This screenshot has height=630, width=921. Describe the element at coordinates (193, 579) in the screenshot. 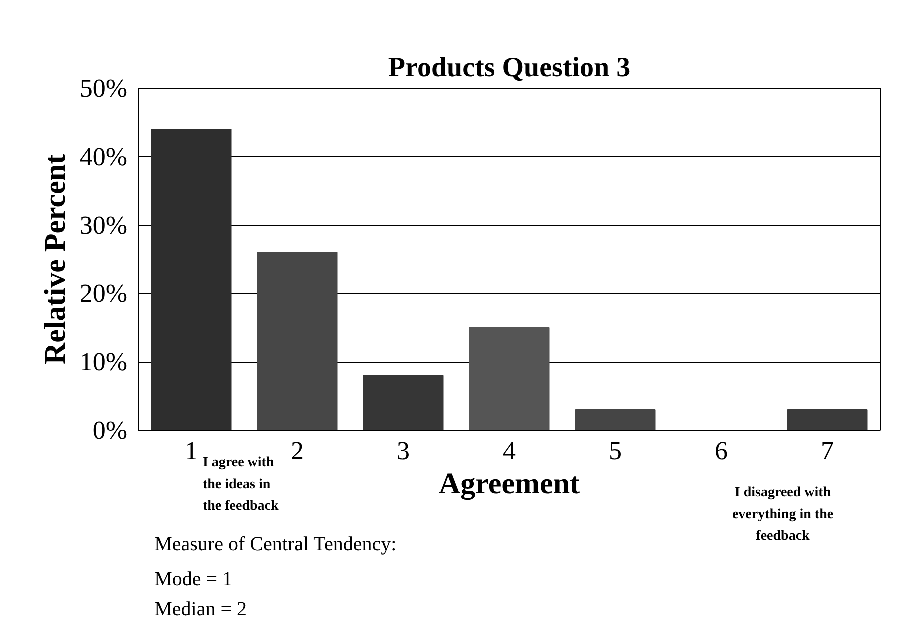

I see `text: Mode = 1` at that location.